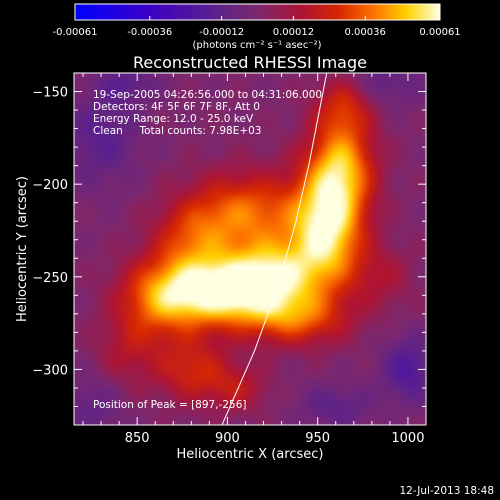 This screenshot has height=500, width=500. Describe the element at coordinates (50, 93) in the screenshot. I see `y-tick-label: −150` at that location.